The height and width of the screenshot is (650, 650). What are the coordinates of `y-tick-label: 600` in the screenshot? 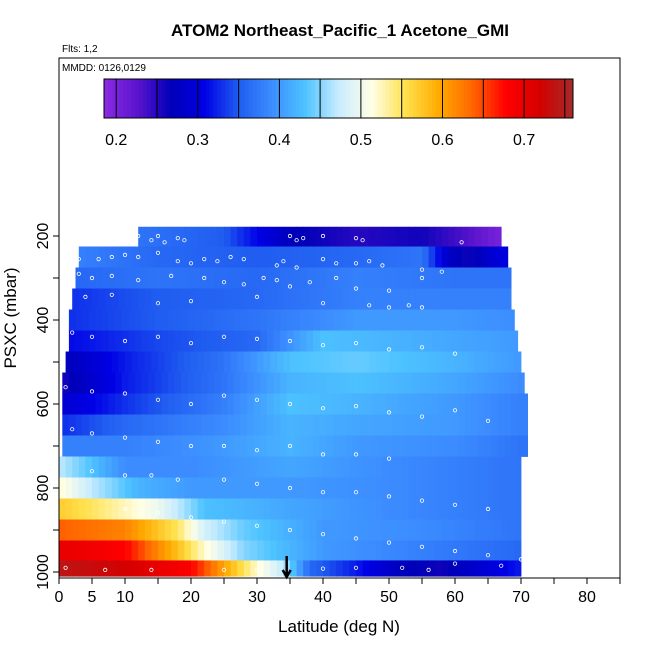 It's located at (43, 404).